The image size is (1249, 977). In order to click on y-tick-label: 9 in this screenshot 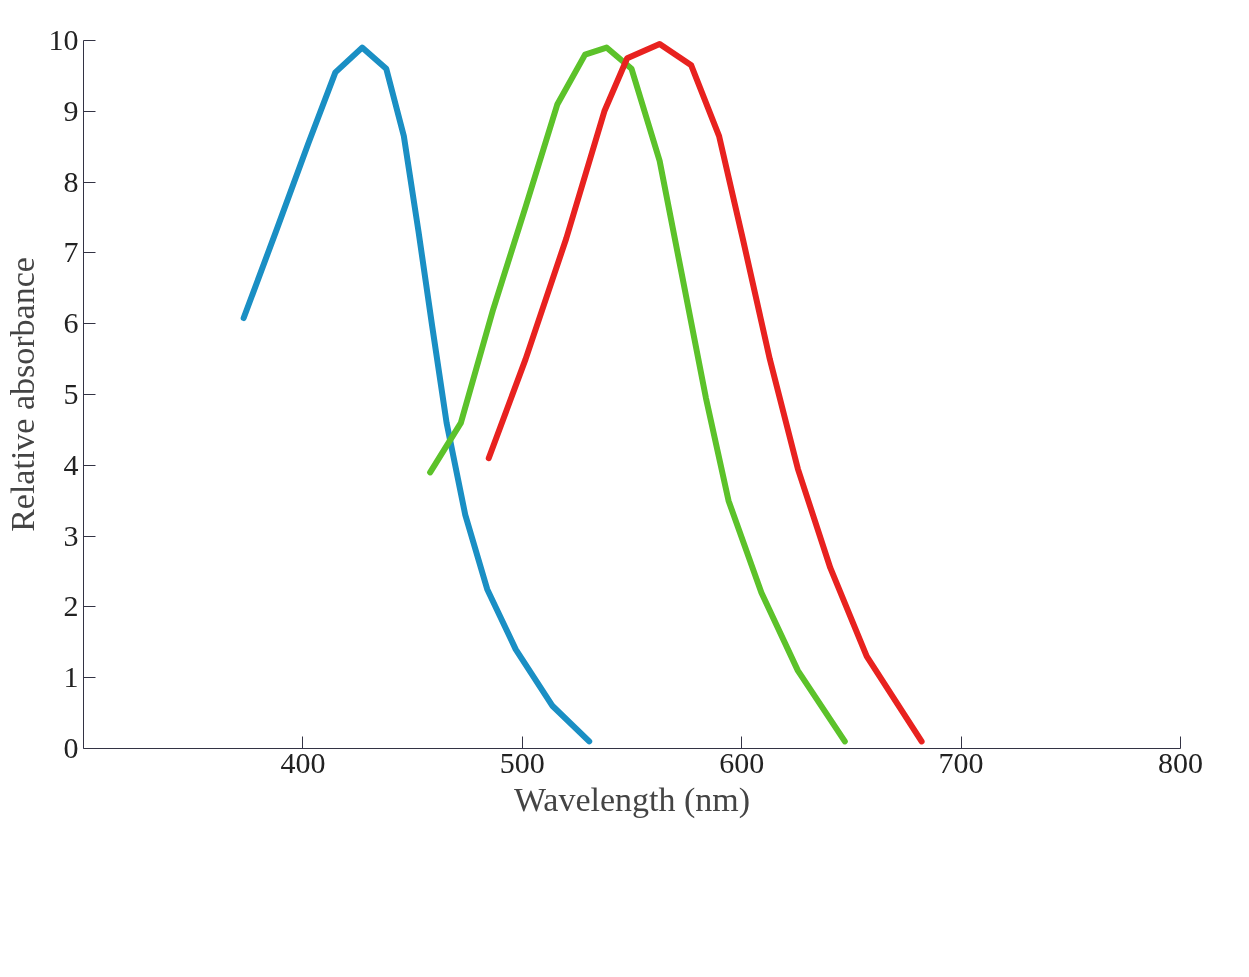, I will do `click(71, 110)`.